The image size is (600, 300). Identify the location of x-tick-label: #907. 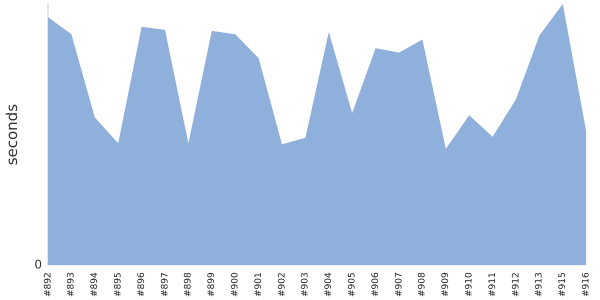
(399, 285).